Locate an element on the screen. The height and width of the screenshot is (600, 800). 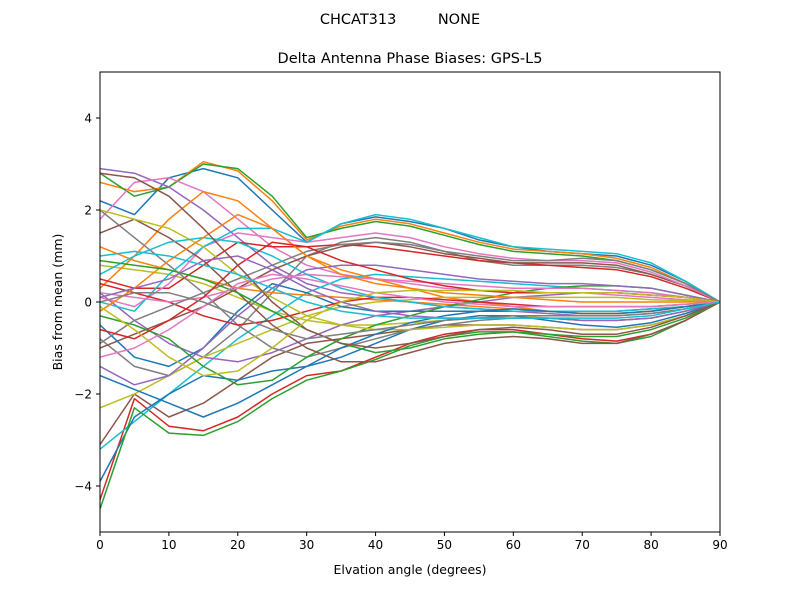
series-line-s32 is located at coordinates (410, 262).